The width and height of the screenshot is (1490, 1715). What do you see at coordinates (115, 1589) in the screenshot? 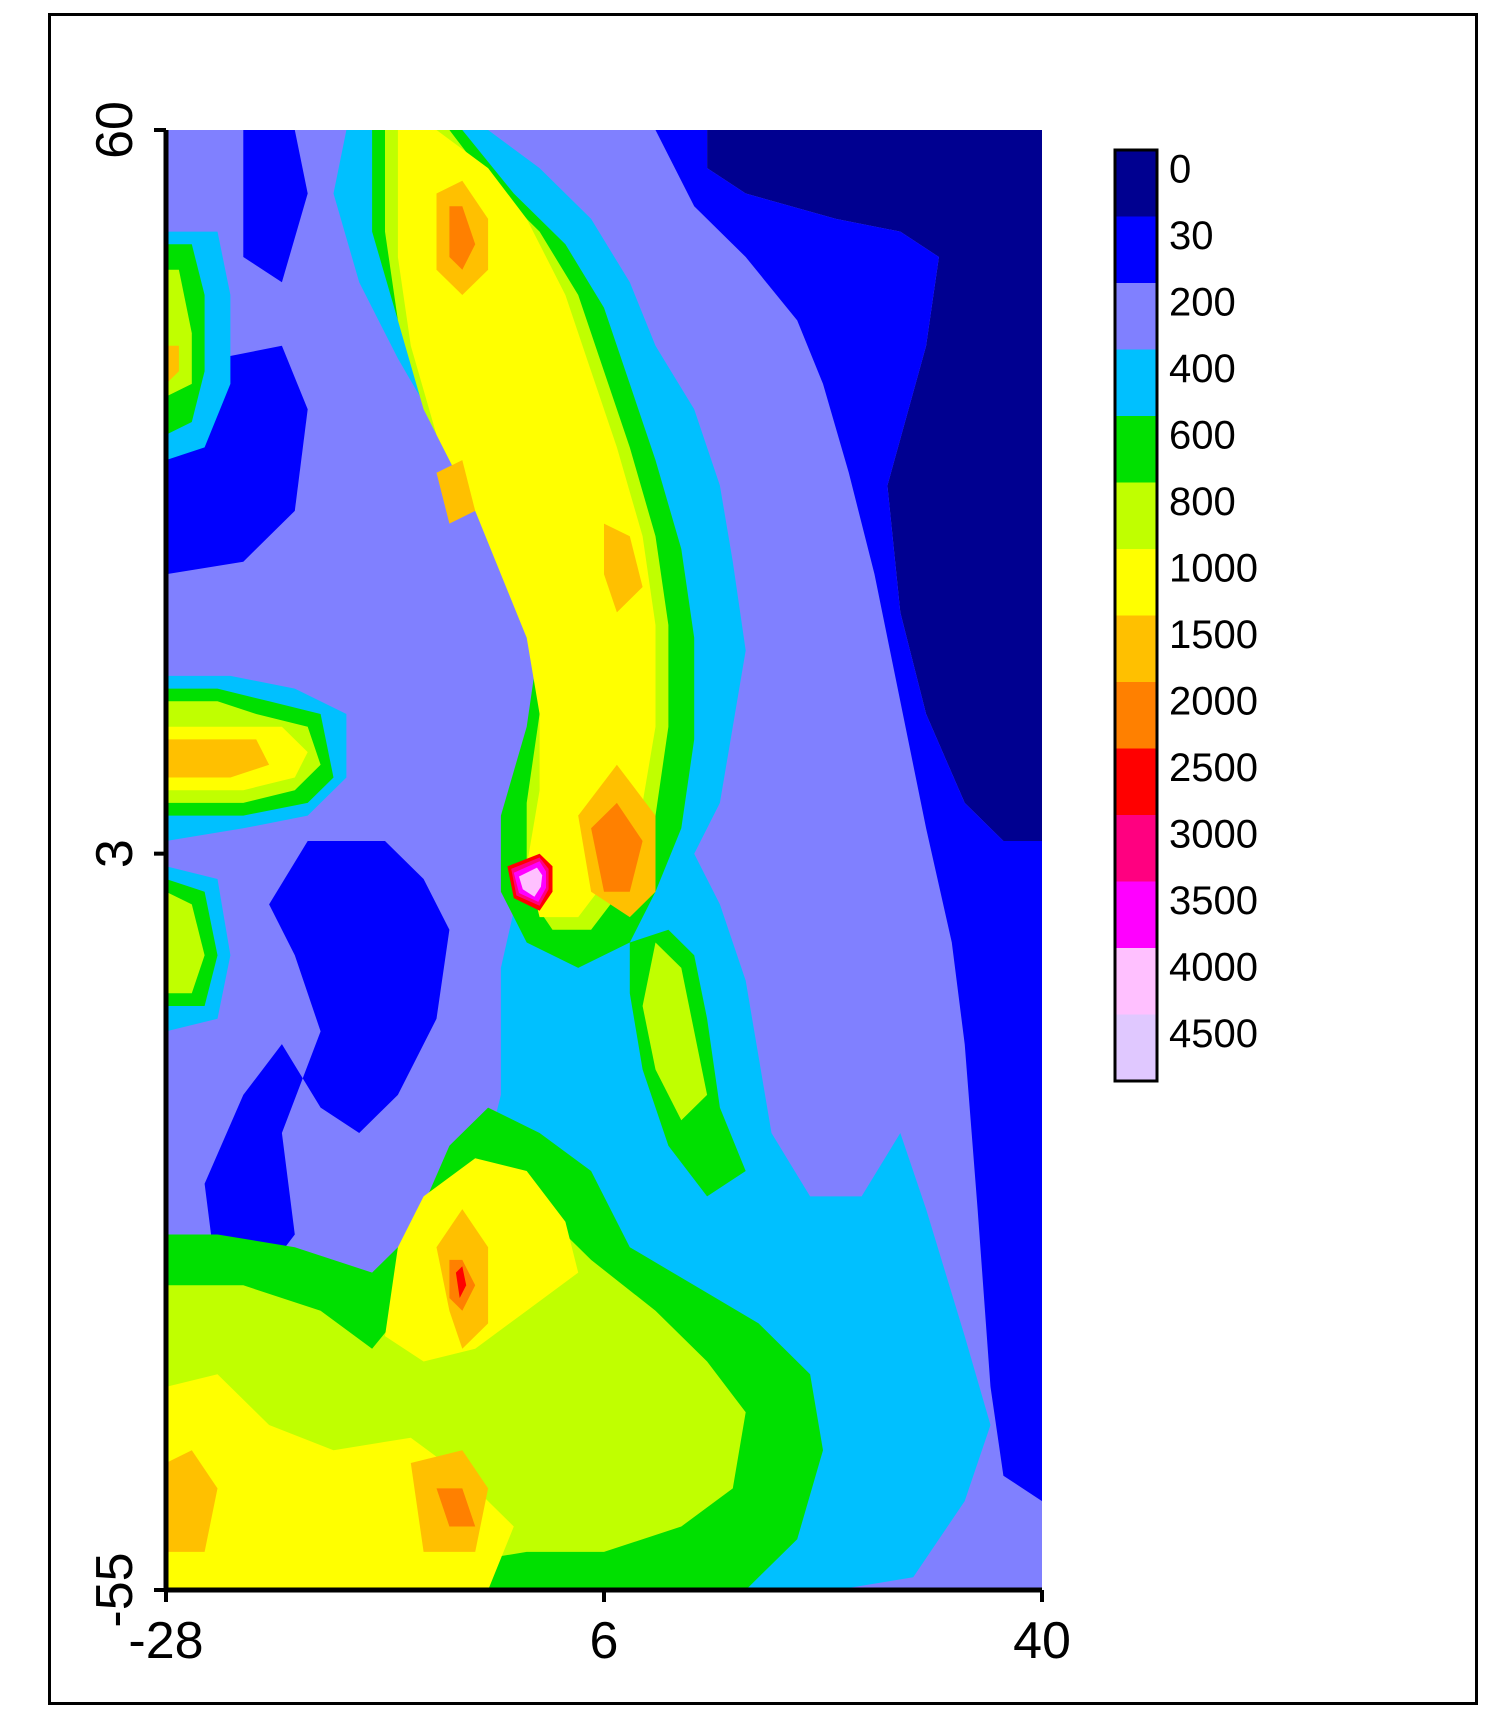
I see `y-tick-label-2: -55` at bounding box center [115, 1589].